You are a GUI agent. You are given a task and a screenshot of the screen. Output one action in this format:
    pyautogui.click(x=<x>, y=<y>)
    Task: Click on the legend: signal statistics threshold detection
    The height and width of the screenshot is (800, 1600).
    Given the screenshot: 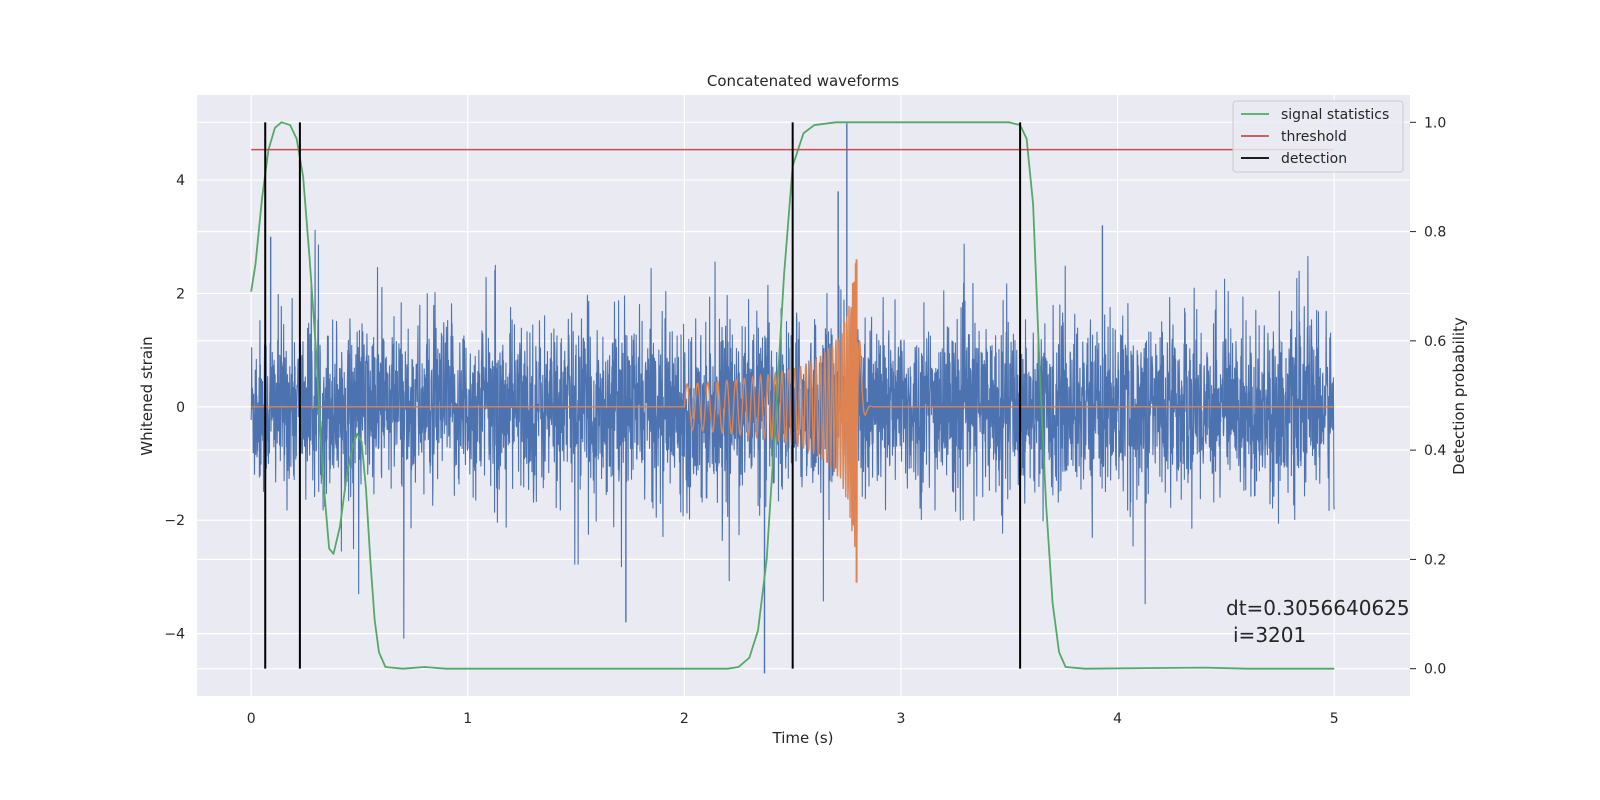 What is the action you would take?
    pyautogui.click(x=1318, y=136)
    